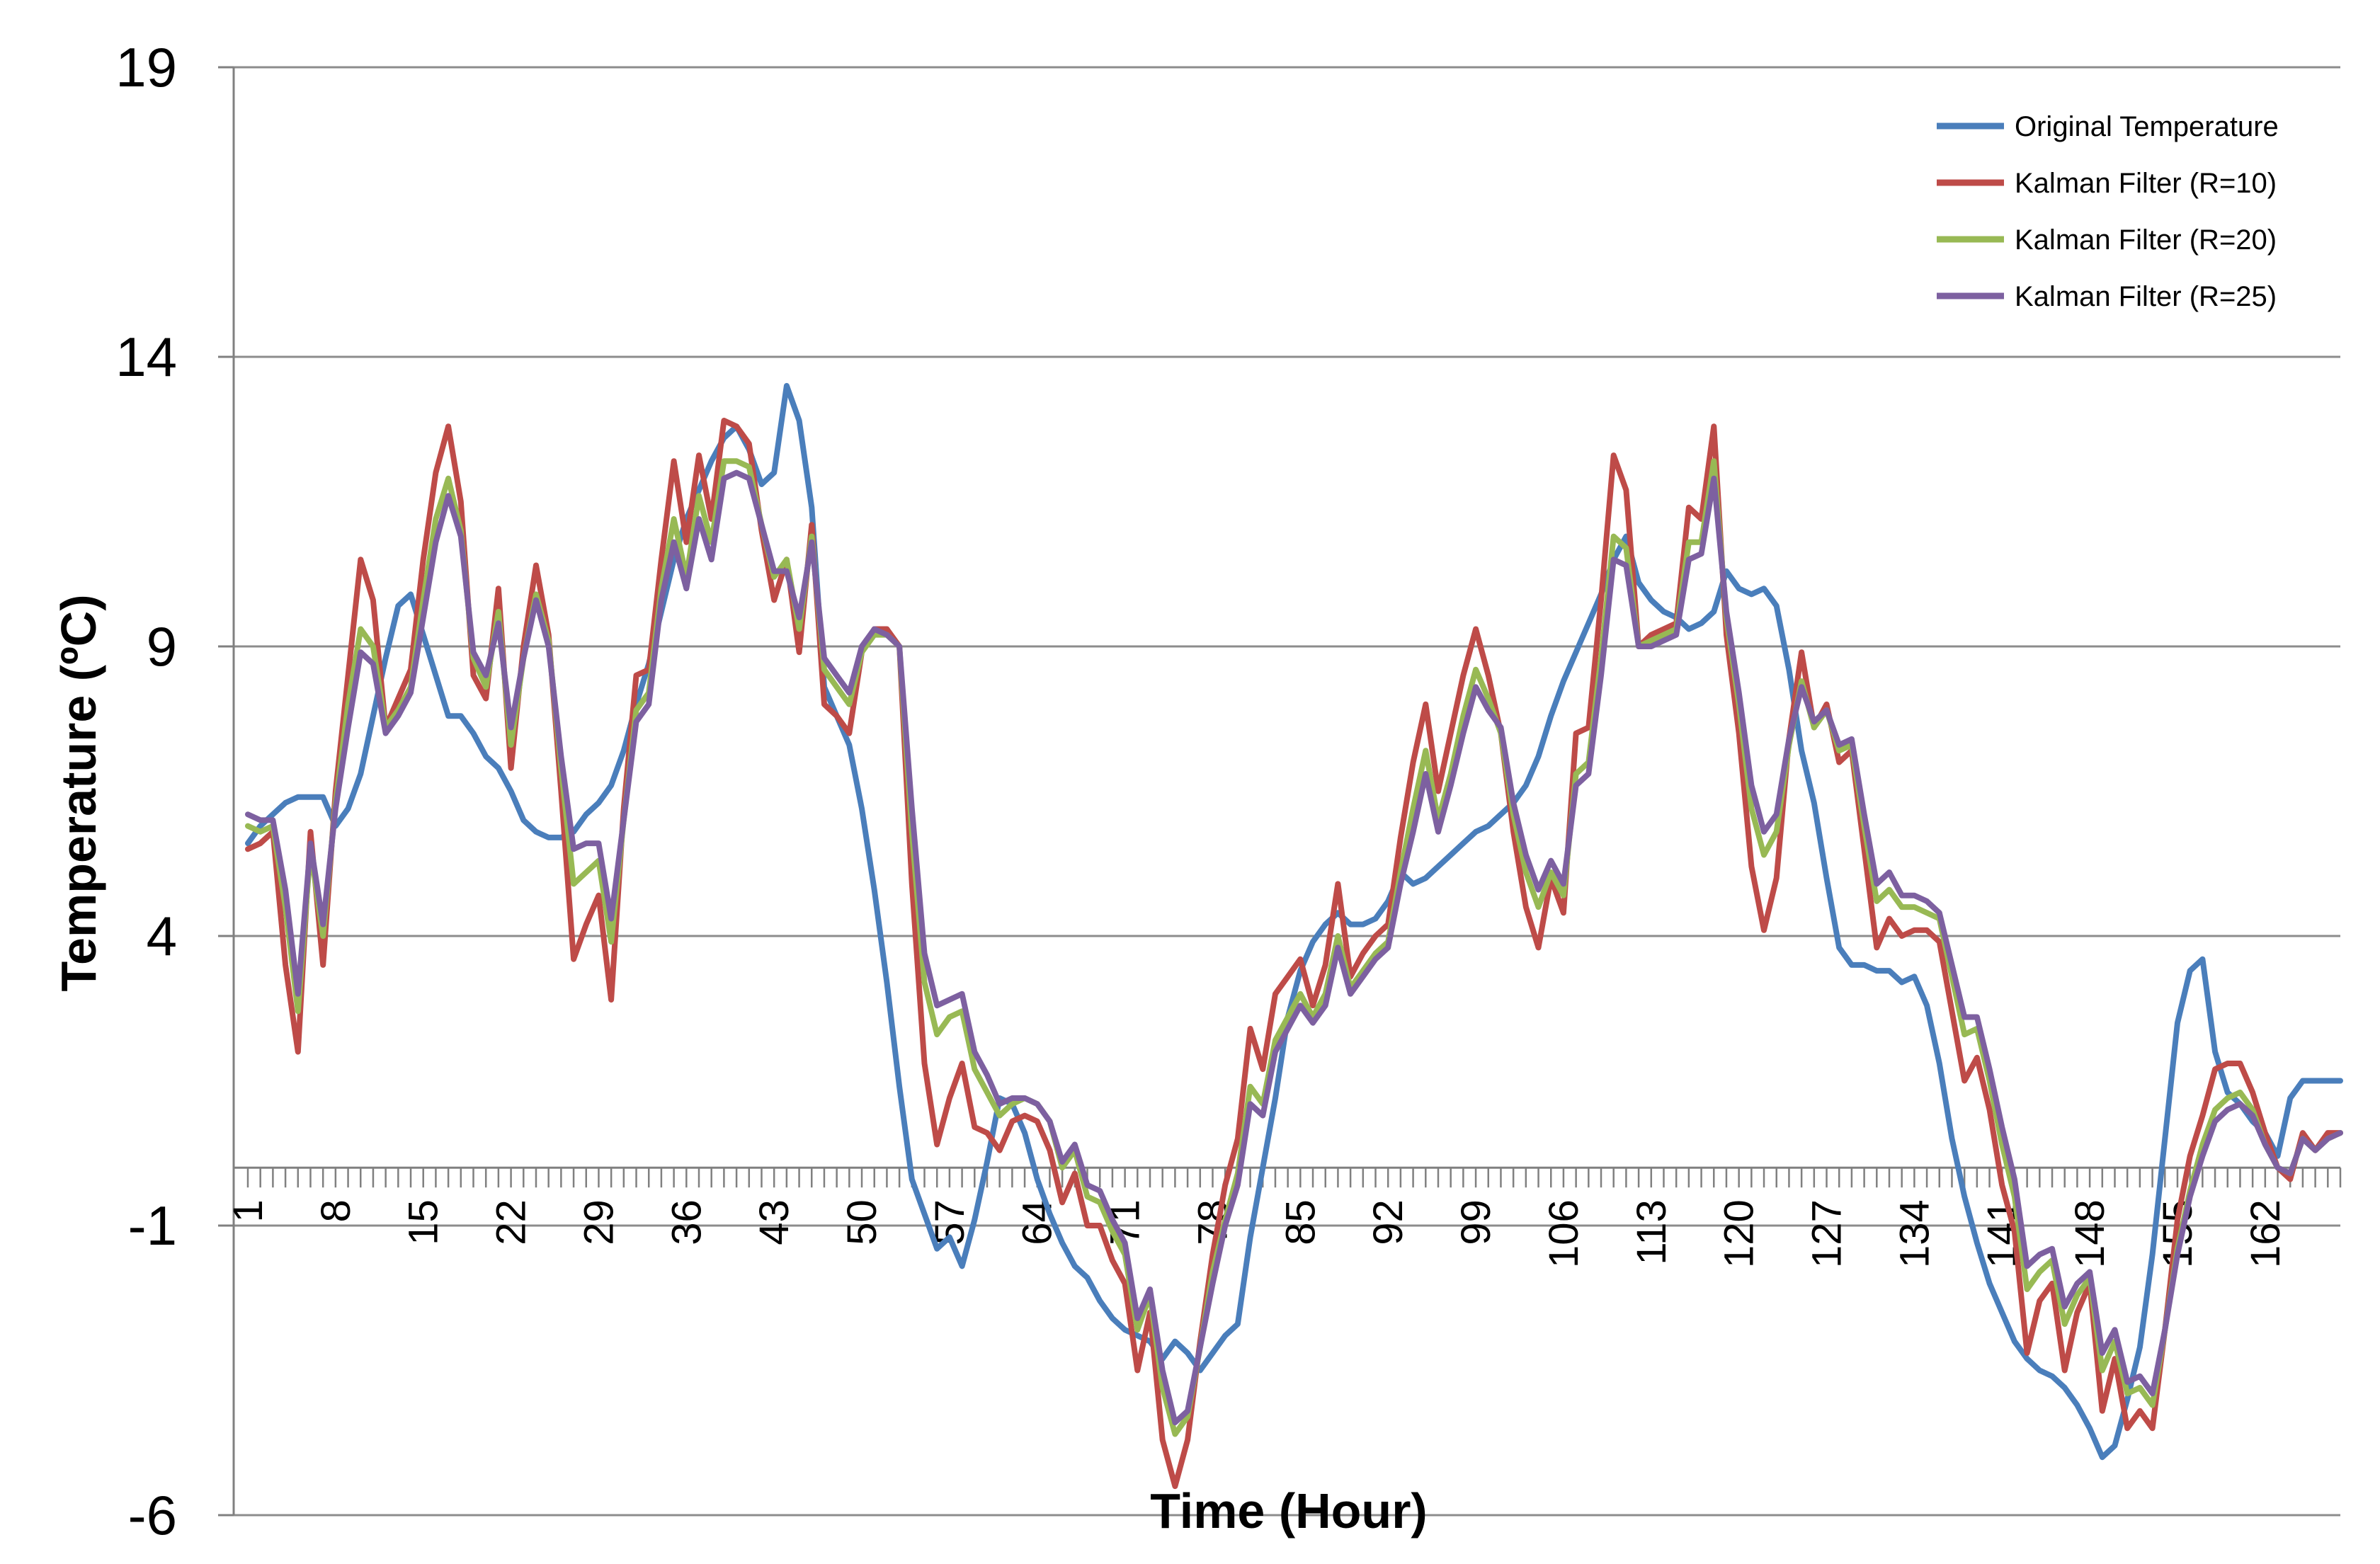 This screenshot has height=1564, width=2380. Describe the element at coordinates (152, 1515) in the screenshot. I see `y-tick-label: -6` at that location.